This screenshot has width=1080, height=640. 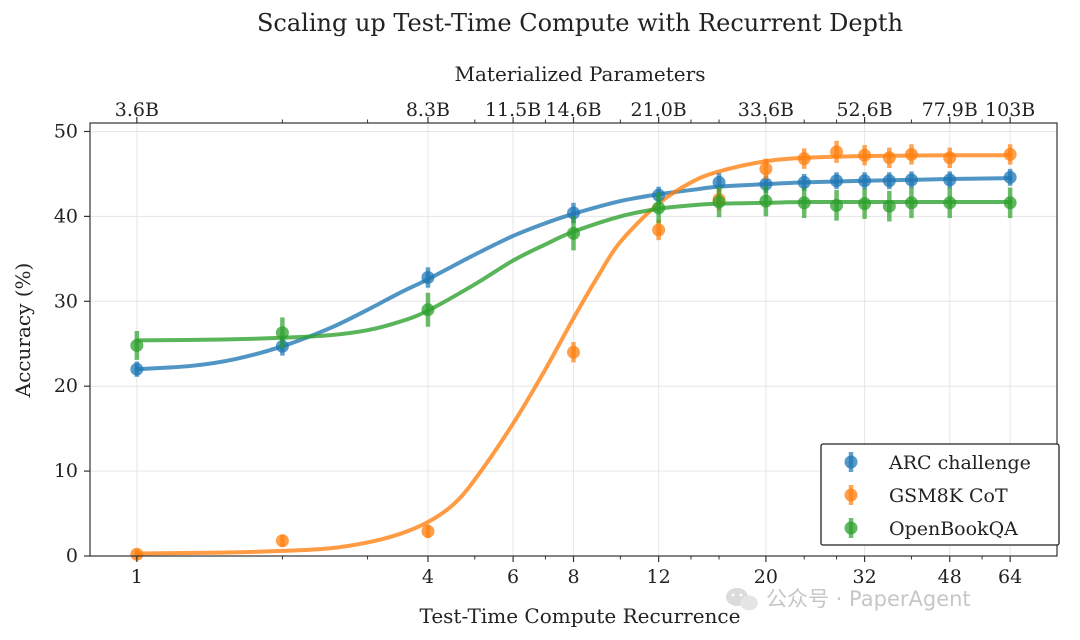 What do you see at coordinates (23, 331) in the screenshot?
I see `y-axis-label: Accuracy (%)` at bounding box center [23, 331].